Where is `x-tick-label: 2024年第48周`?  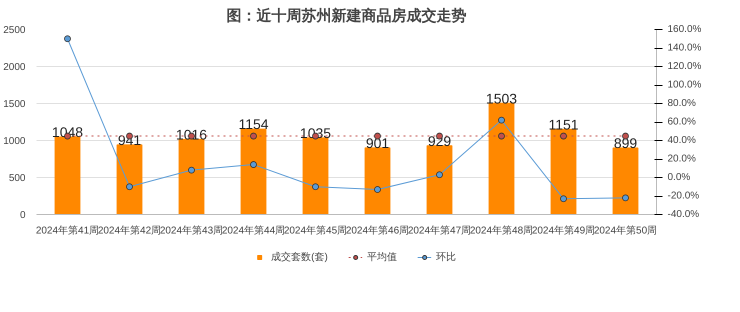 x-tick-label: 2024年第48周 is located at coordinates (502, 230).